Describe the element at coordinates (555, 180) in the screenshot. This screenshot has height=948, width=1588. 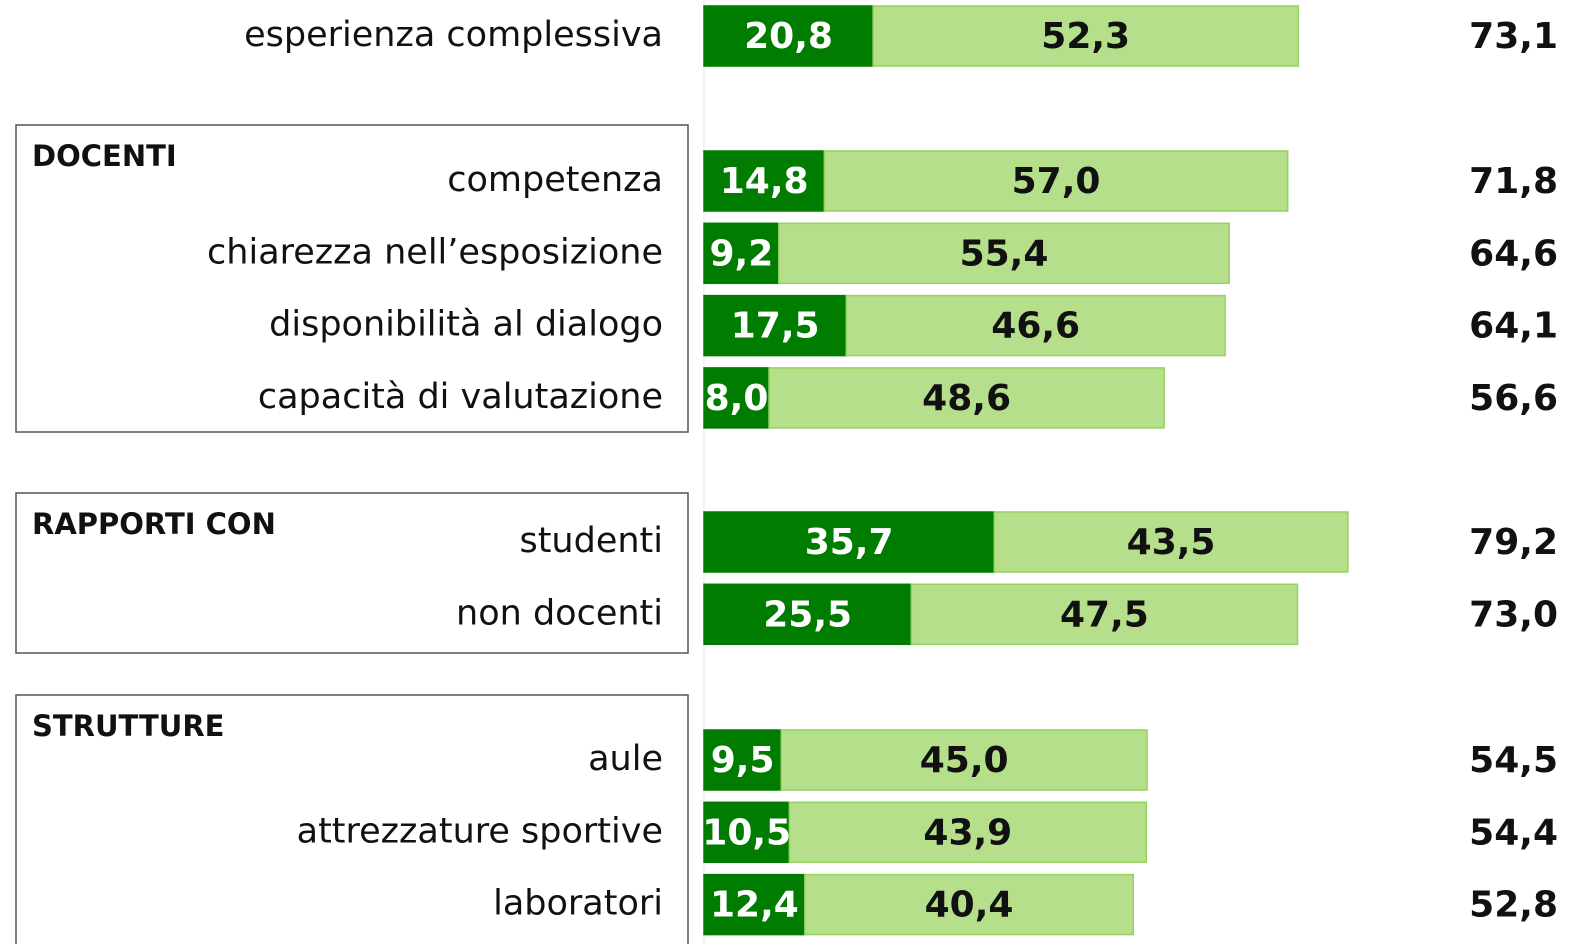
I see `category-label: competenza` at that location.